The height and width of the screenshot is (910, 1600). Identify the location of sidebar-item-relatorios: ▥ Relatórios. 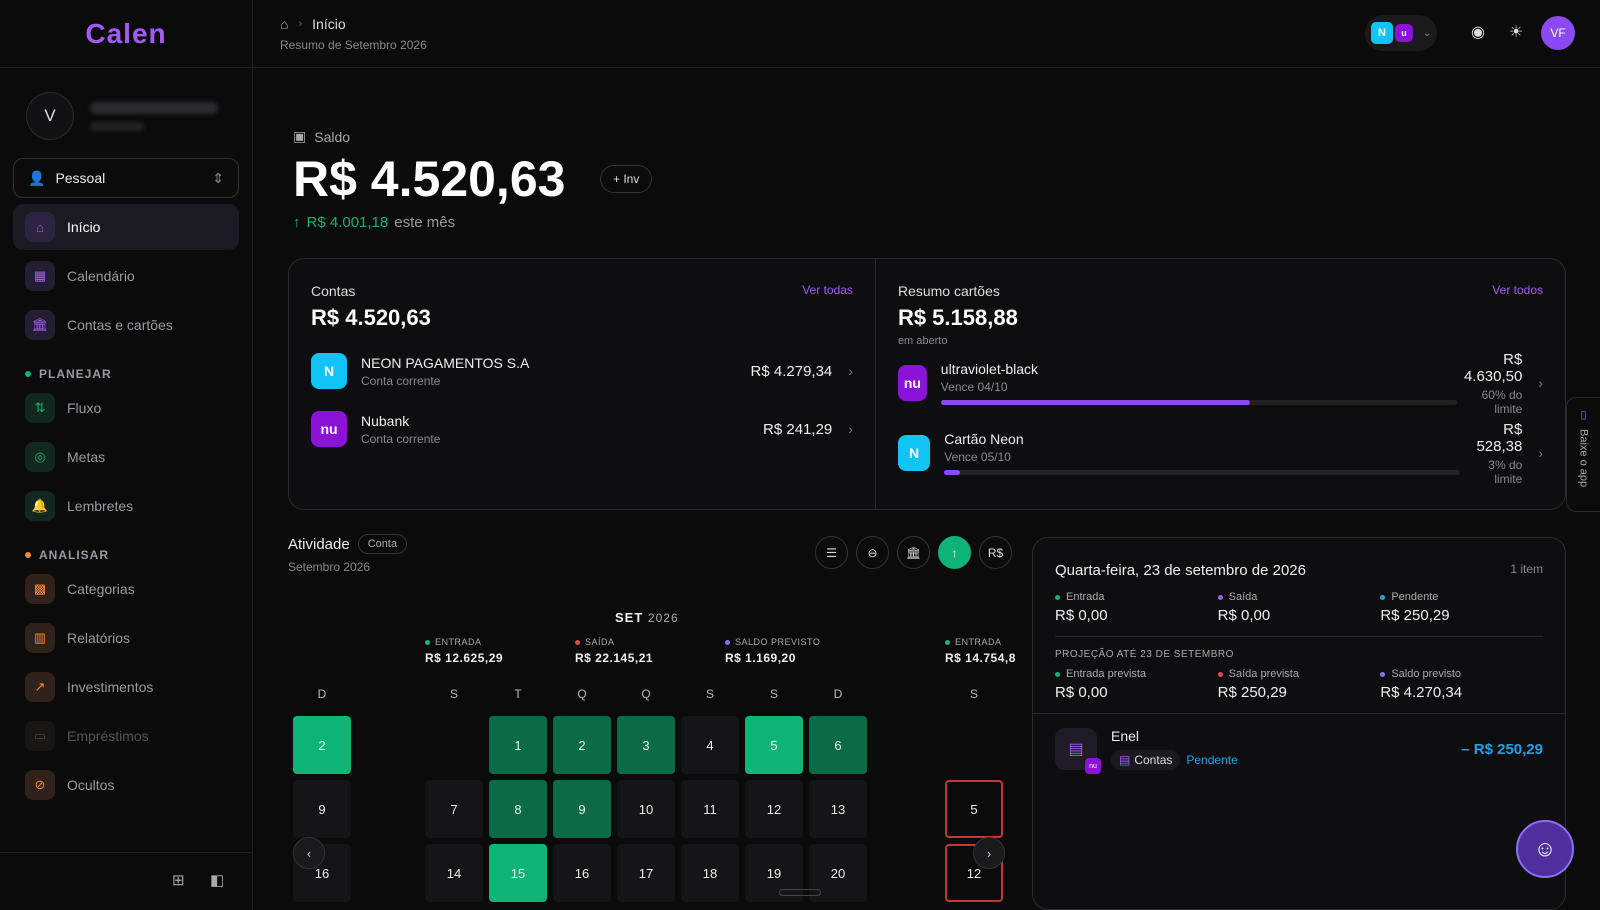
(126, 638).